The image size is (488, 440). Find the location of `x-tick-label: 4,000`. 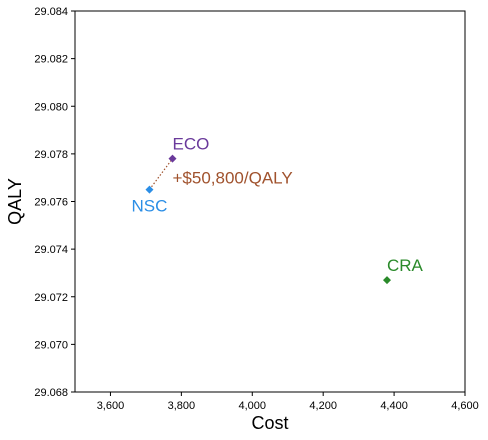

x-tick-label: 4,000 is located at coordinates (253, 406).